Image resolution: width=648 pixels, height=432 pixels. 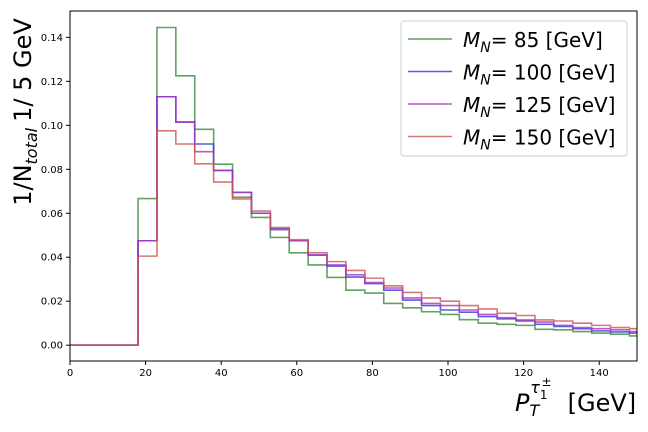 I want to click on y-tick-label: 0.00, so click(x=52, y=346).